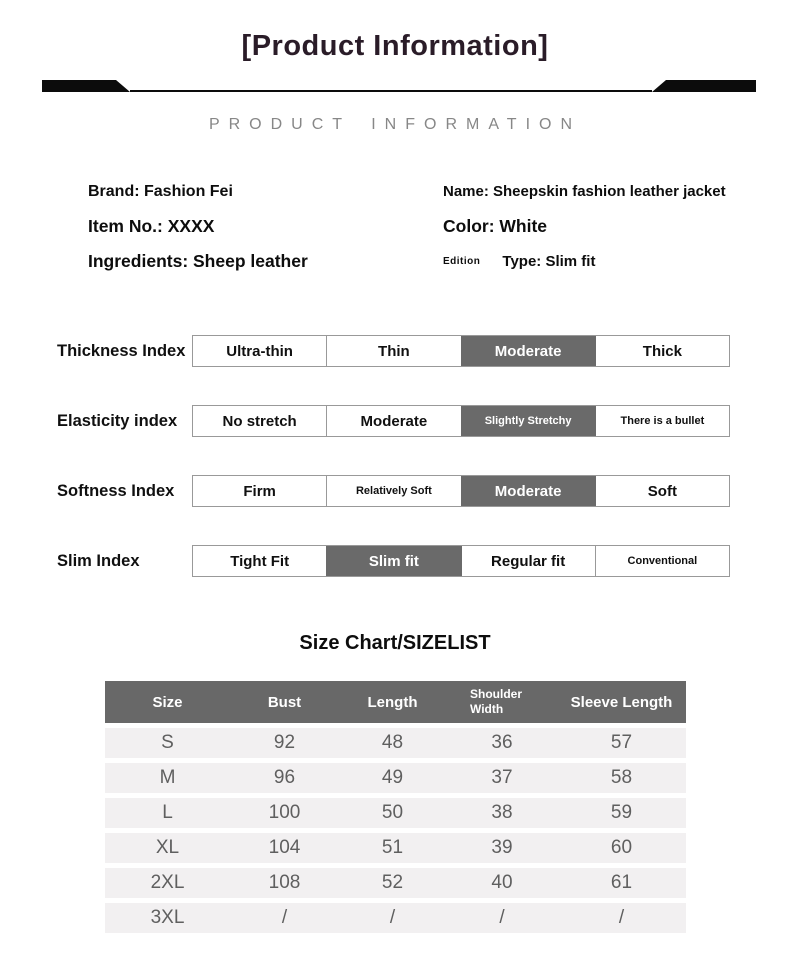  What do you see at coordinates (549, 261) in the screenshot?
I see `type-value: Type: Slim fit` at bounding box center [549, 261].